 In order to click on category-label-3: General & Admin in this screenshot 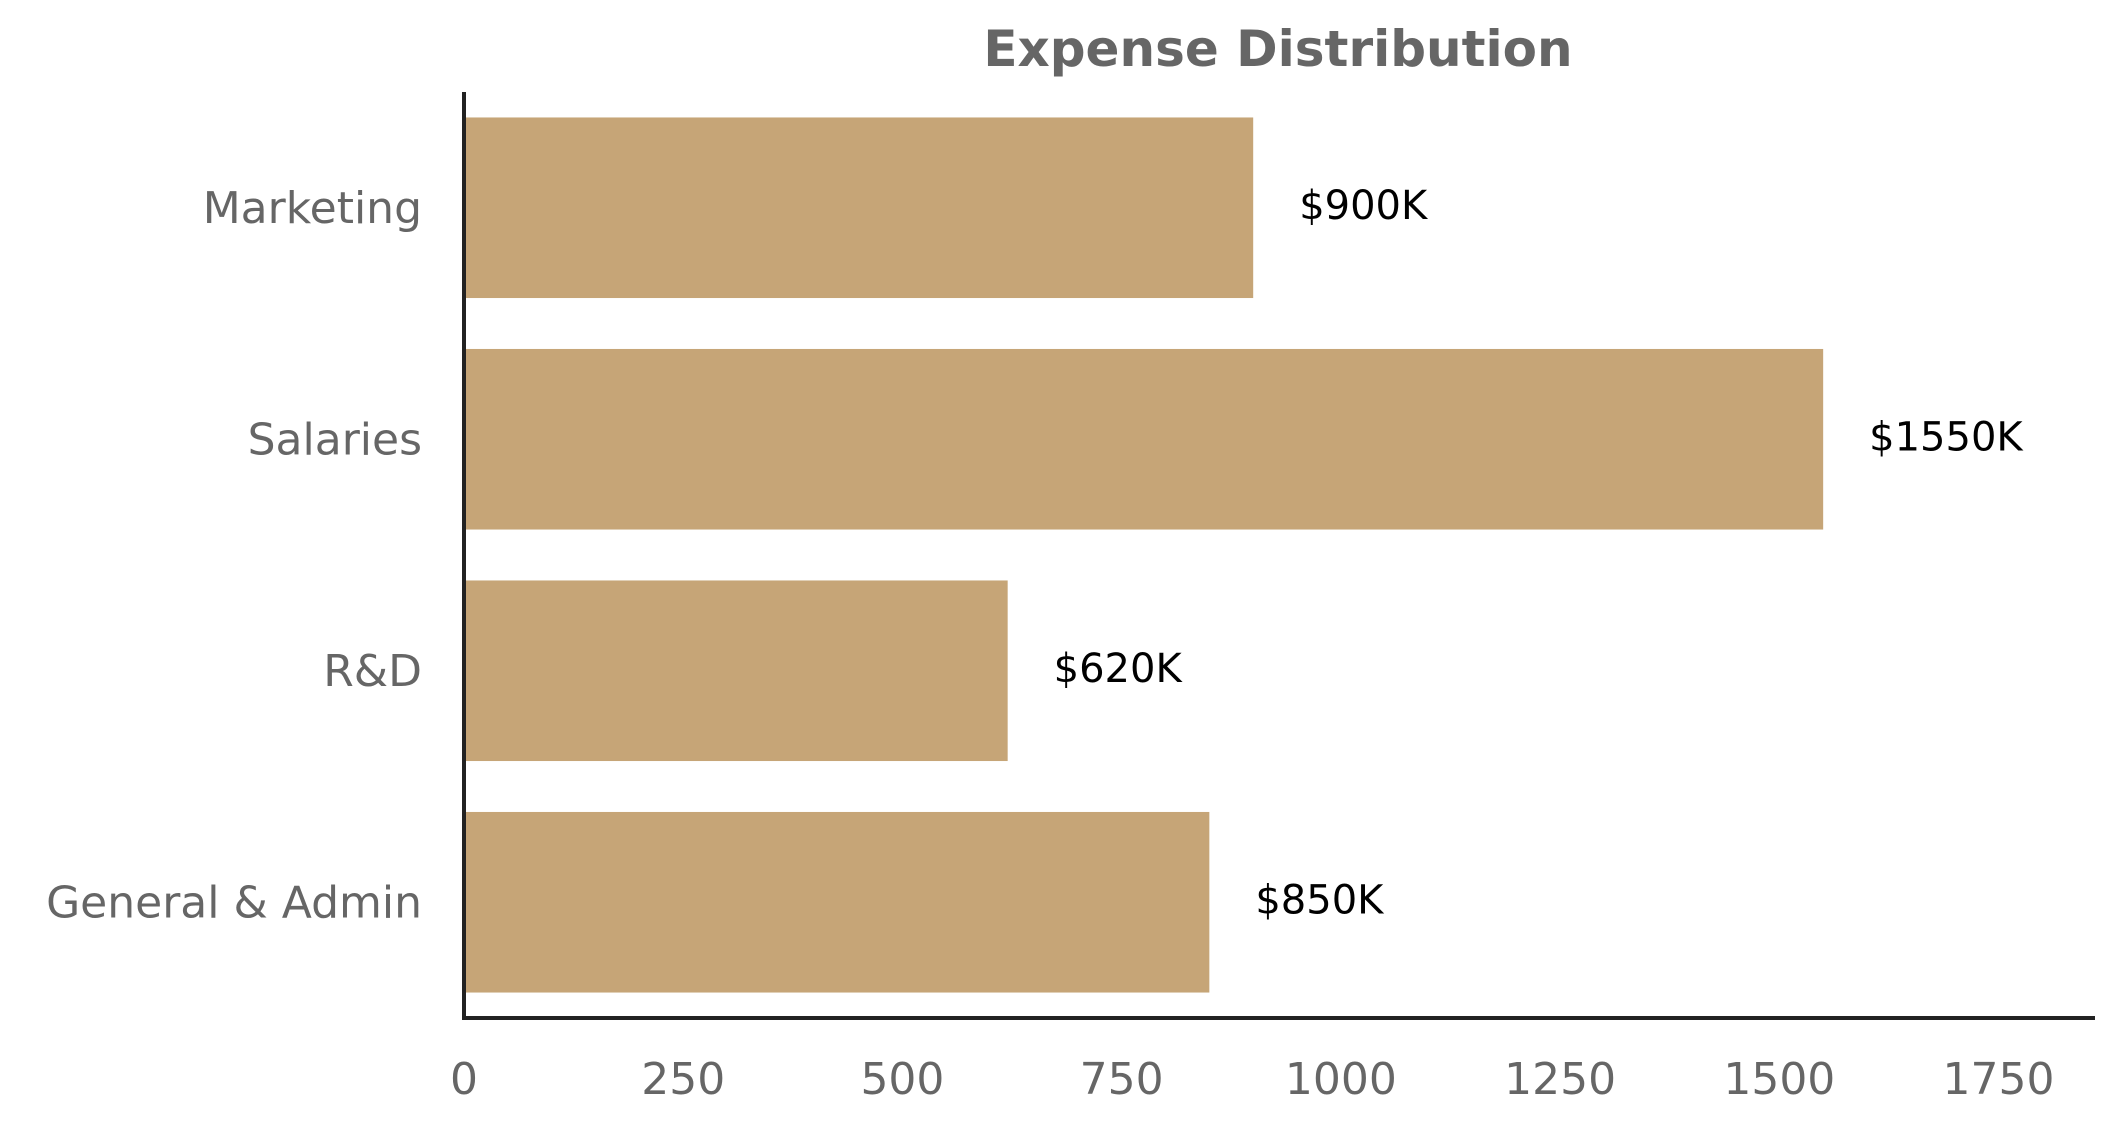, I will do `click(234, 902)`.